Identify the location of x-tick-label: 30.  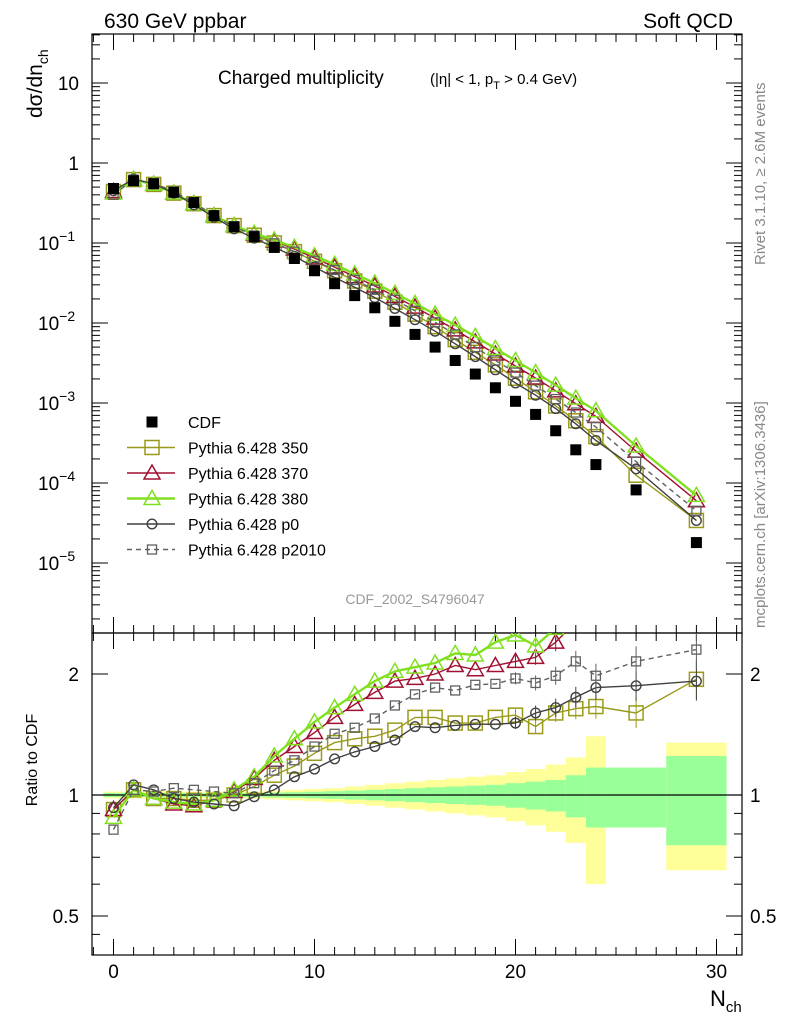
(716, 972).